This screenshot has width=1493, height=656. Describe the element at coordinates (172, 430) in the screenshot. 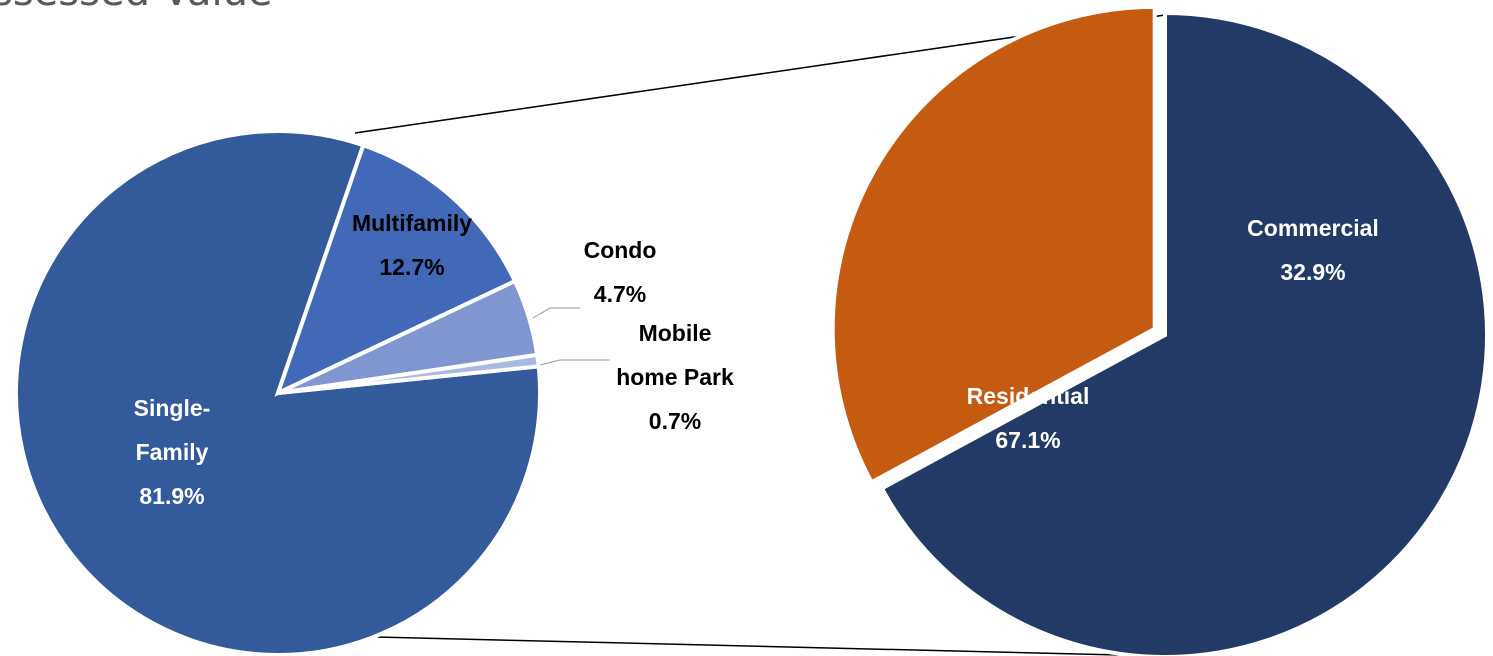

I see `slice-label: Single-Family` at that location.